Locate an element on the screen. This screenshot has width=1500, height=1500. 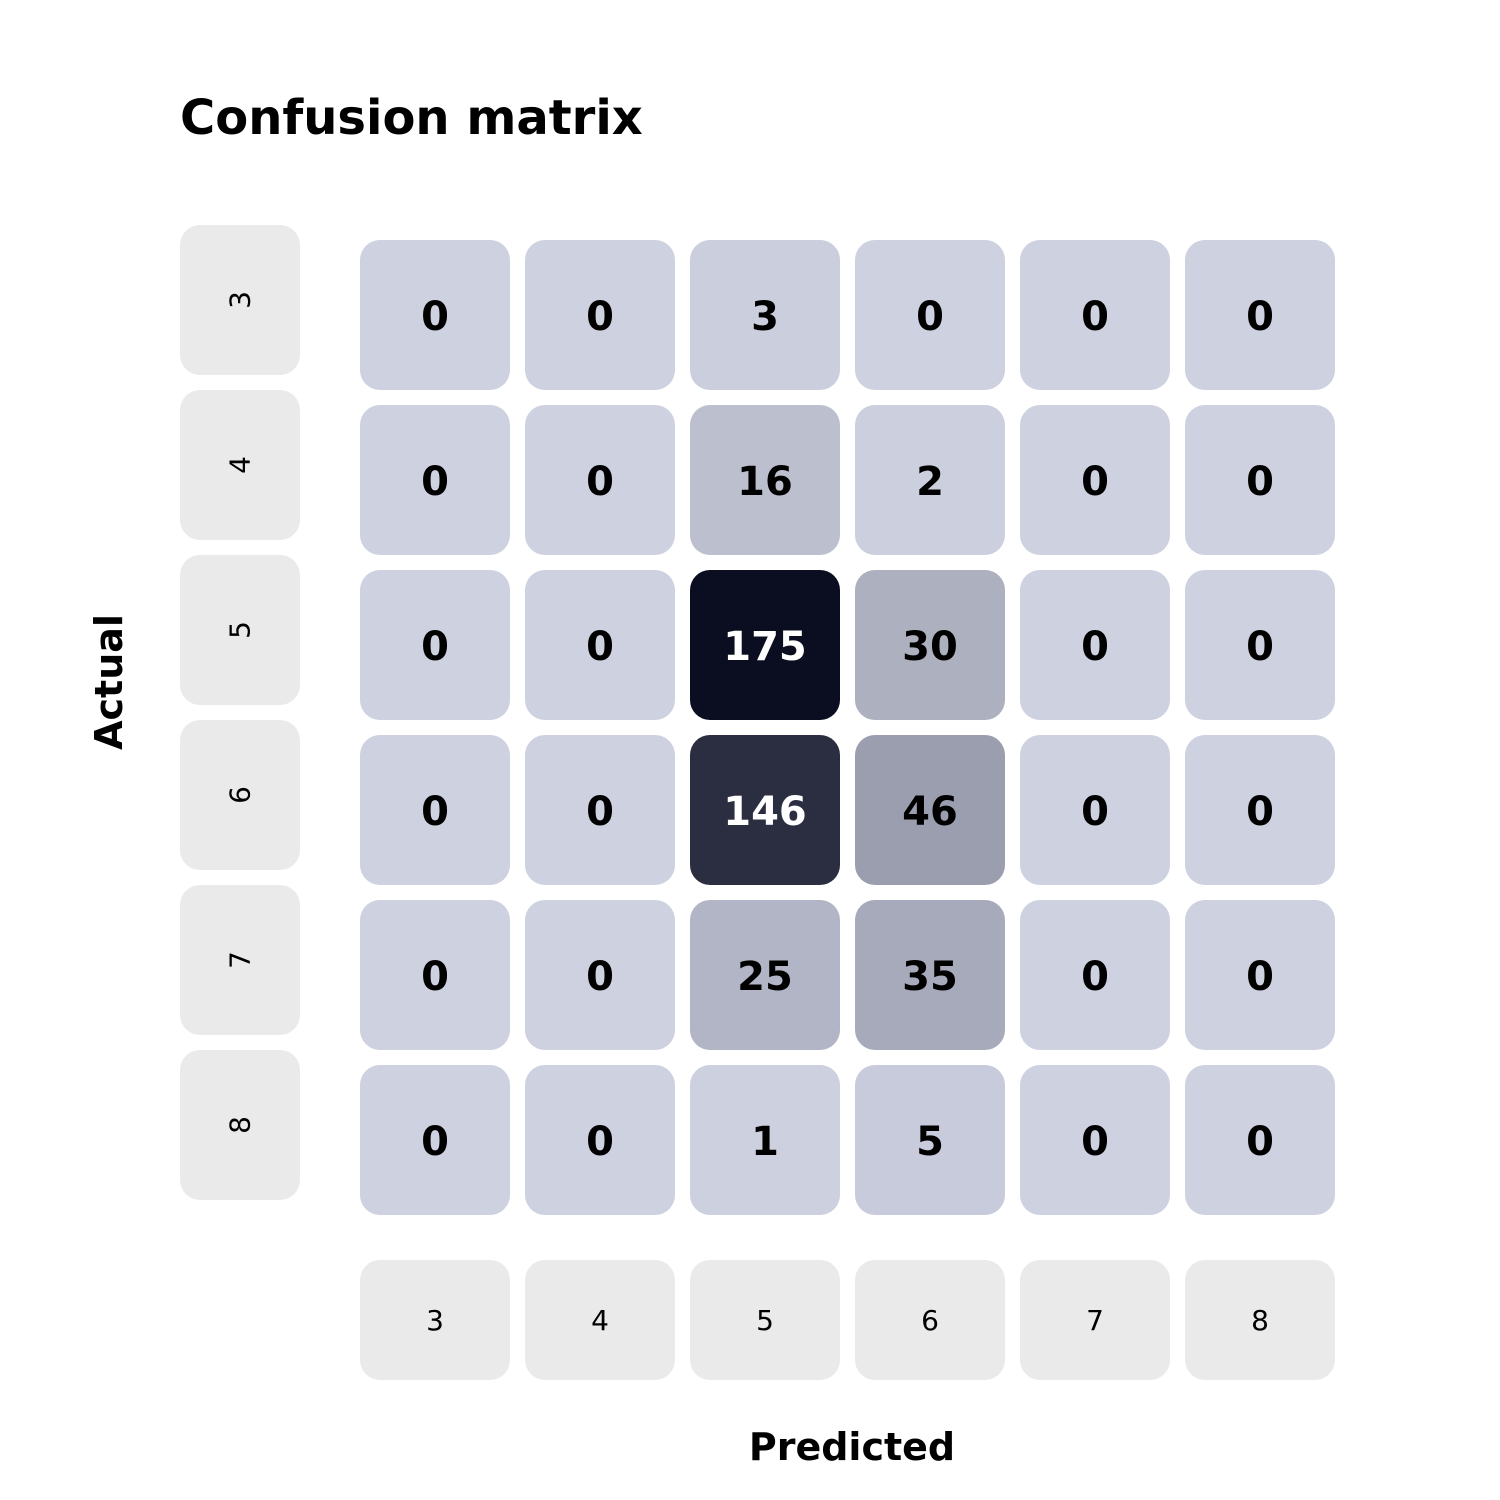
heatmap-cell-r2-c0 is located at coordinates (435, 645).